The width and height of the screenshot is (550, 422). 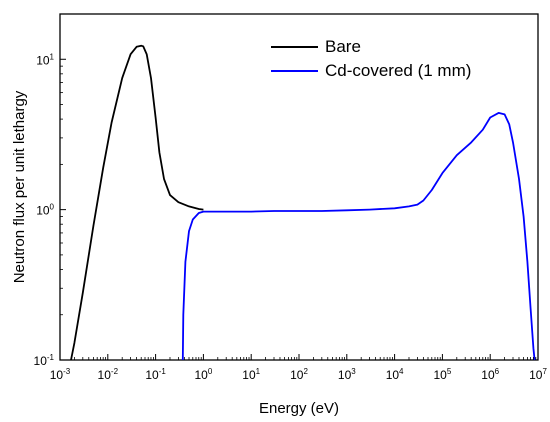 What do you see at coordinates (442, 374) in the screenshot?
I see `x-tick-label: 10⁵` at bounding box center [442, 374].